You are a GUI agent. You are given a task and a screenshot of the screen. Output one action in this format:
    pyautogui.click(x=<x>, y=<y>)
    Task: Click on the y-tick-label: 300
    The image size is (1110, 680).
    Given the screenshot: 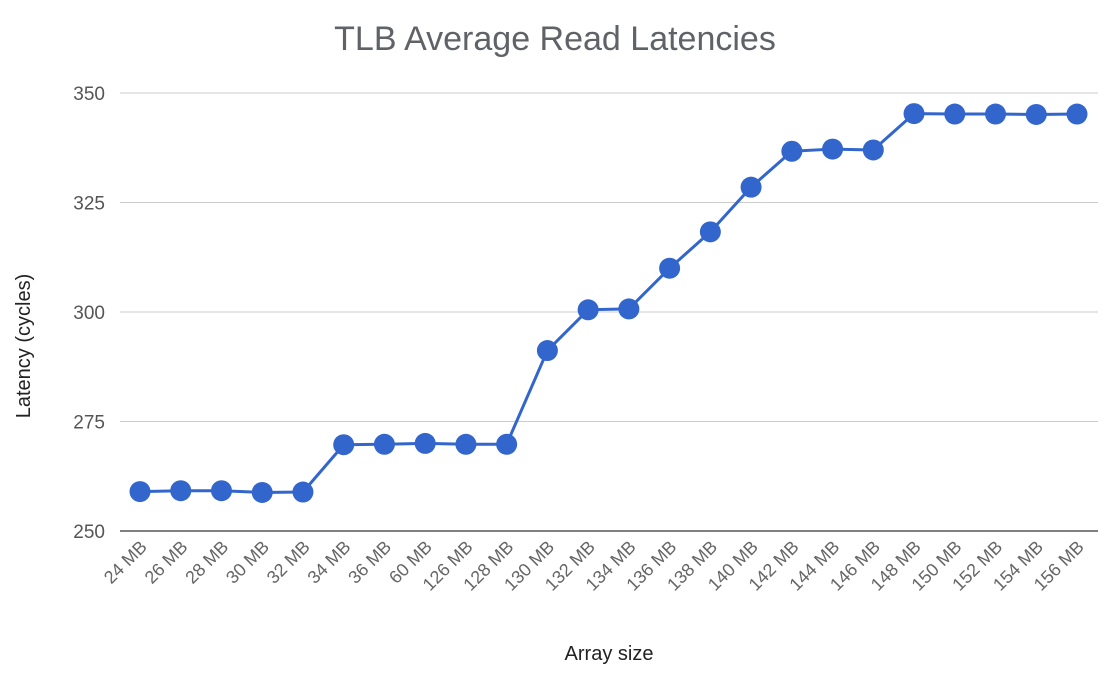 What is the action you would take?
    pyautogui.click(x=89, y=313)
    